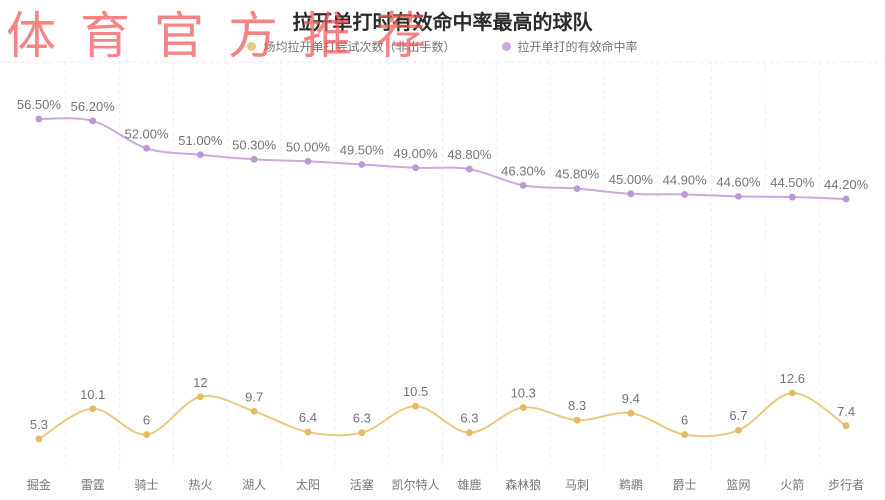  What do you see at coordinates (577, 485) in the screenshot?
I see `x-axis-label: 马刺` at bounding box center [577, 485].